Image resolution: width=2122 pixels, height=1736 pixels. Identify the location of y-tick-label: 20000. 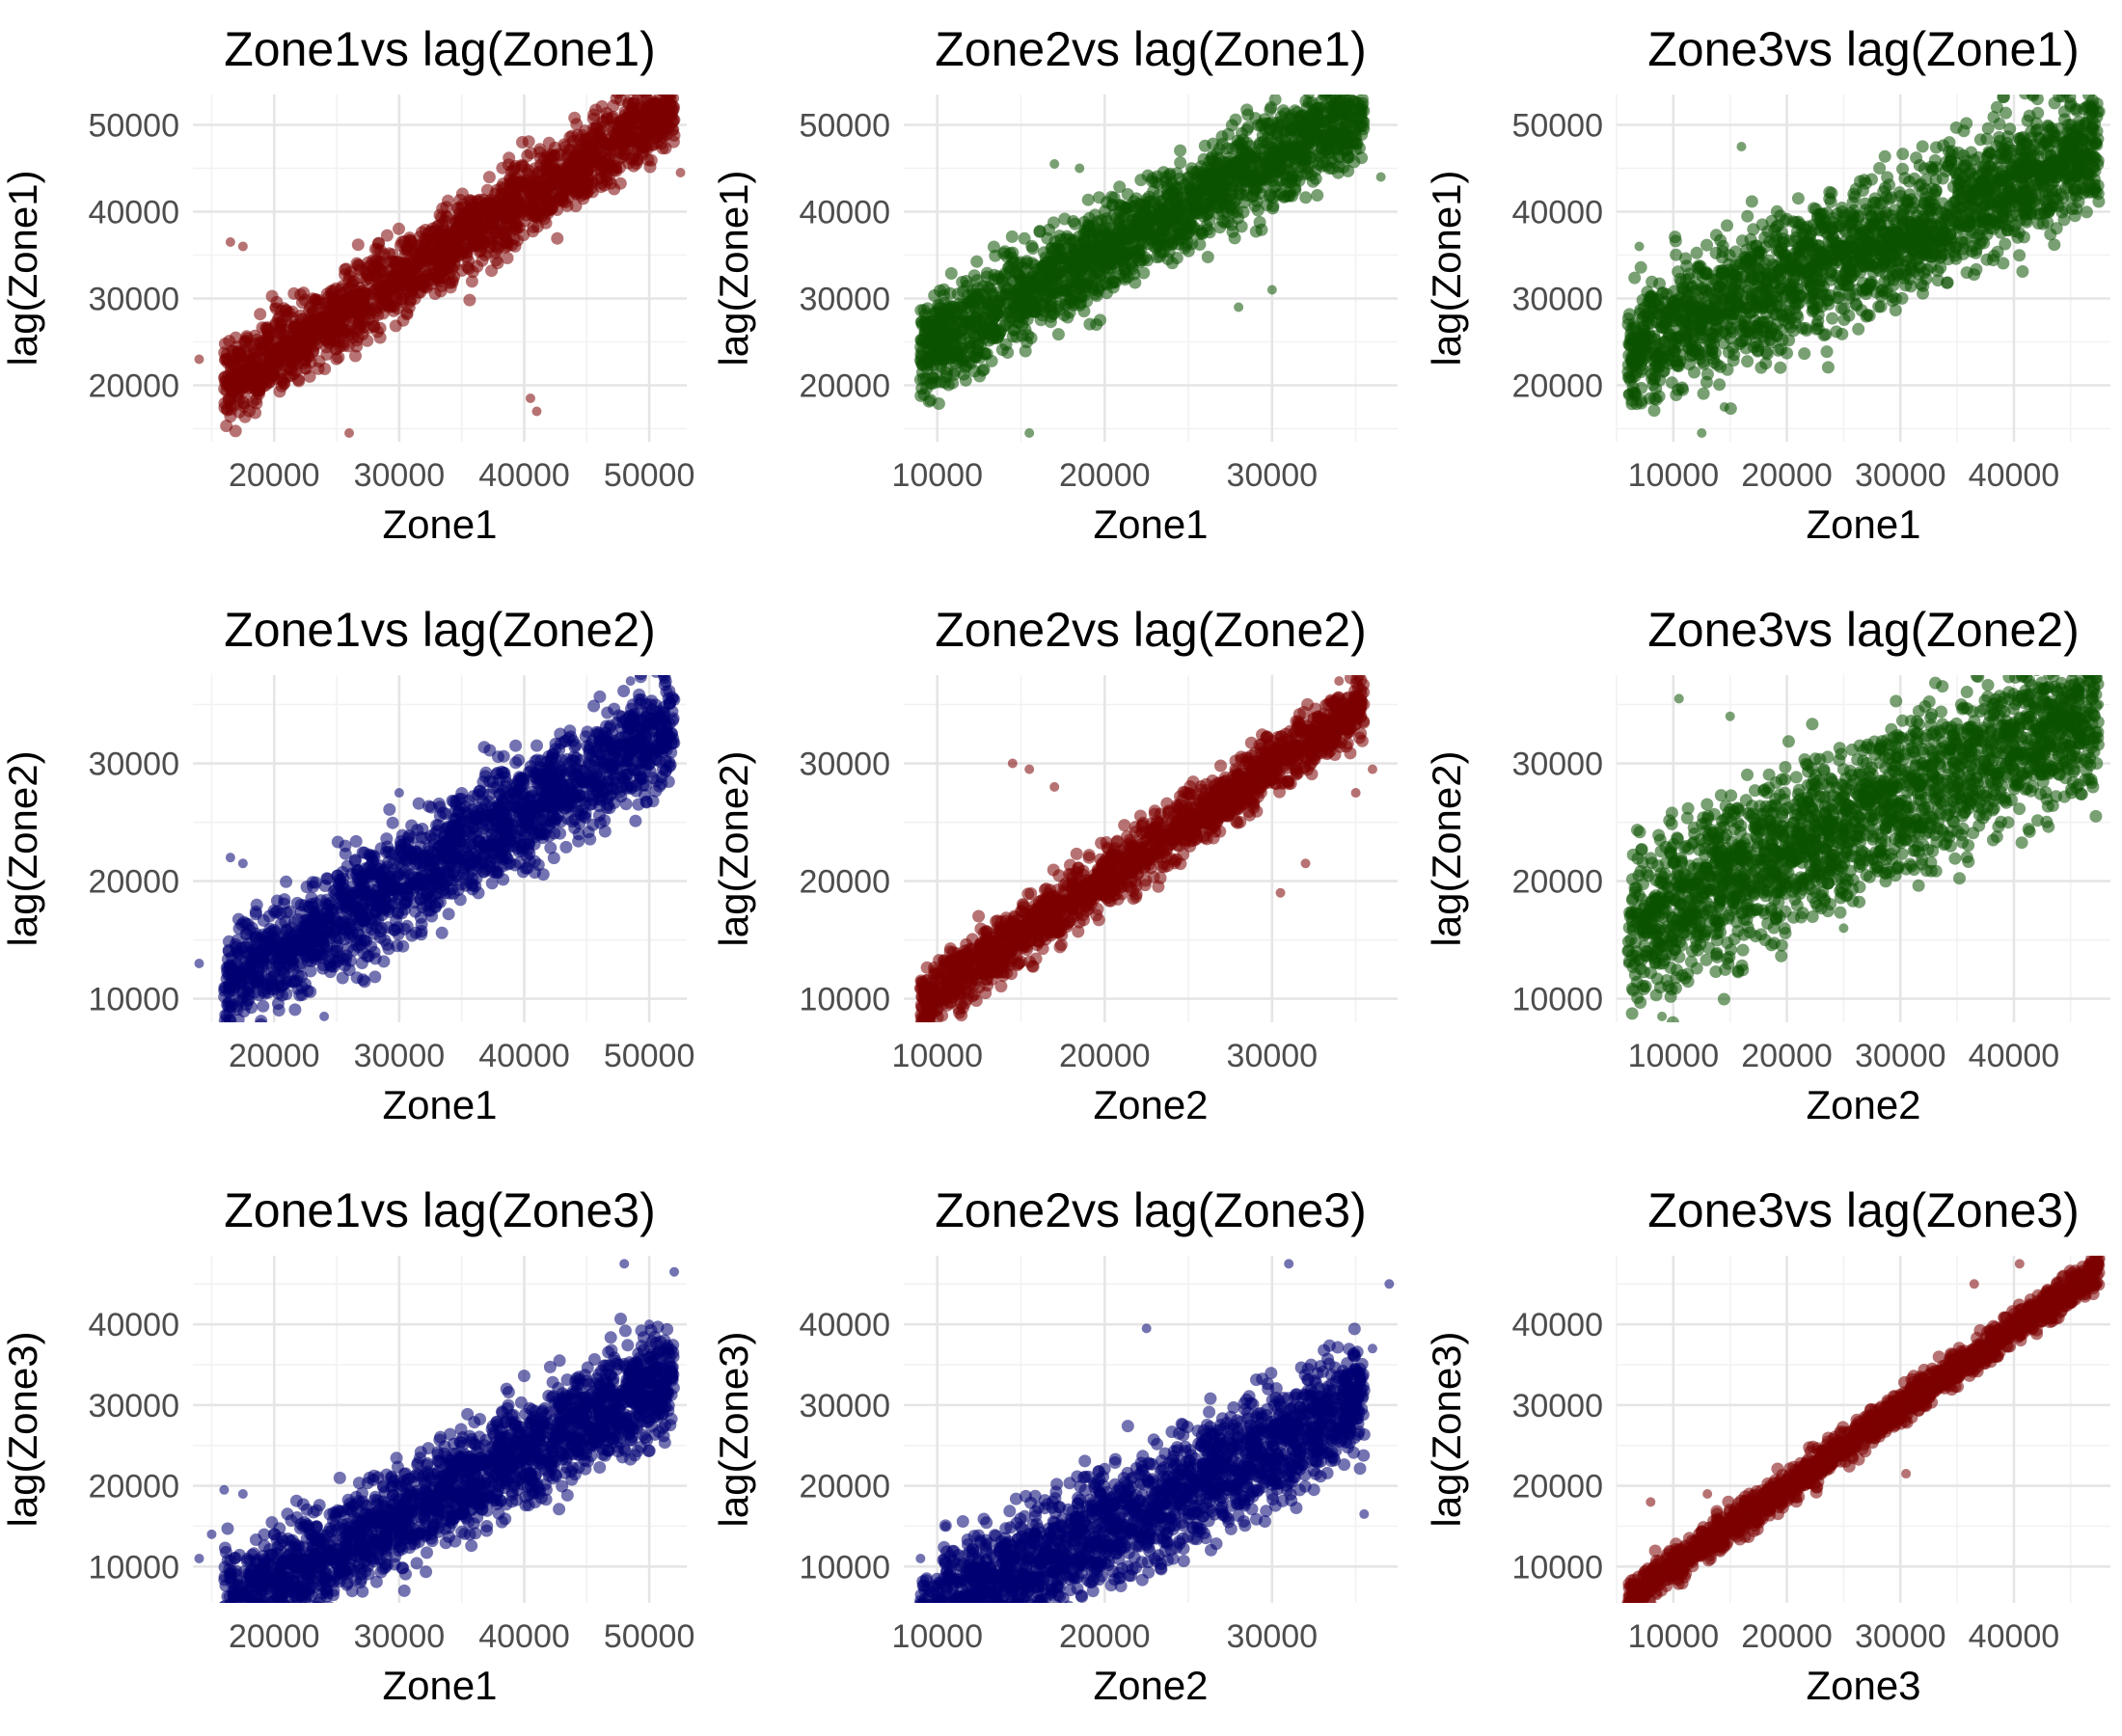
(845, 387).